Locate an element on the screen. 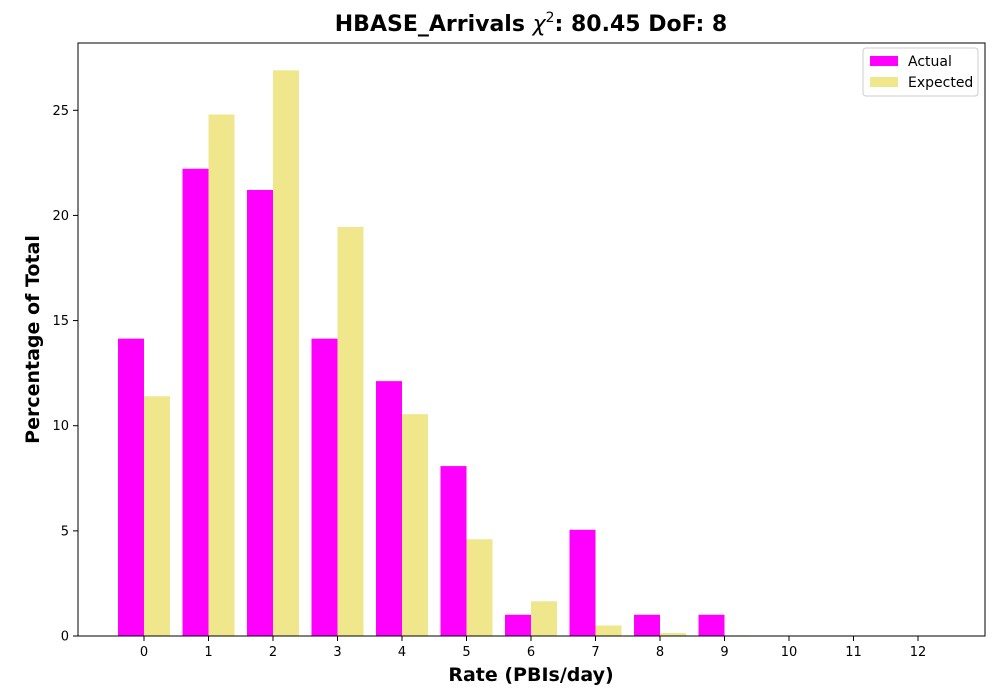 This screenshot has height=700, width=1000. y-tick-label-5: 5 is located at coordinates (65, 531).